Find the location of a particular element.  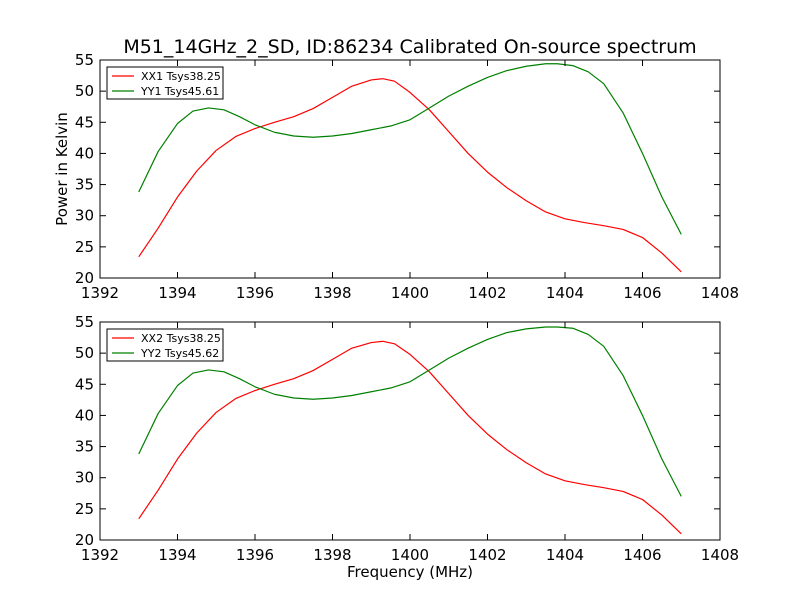

legend-entry-label: YY2 Tsys45.62 is located at coordinates (179, 353).